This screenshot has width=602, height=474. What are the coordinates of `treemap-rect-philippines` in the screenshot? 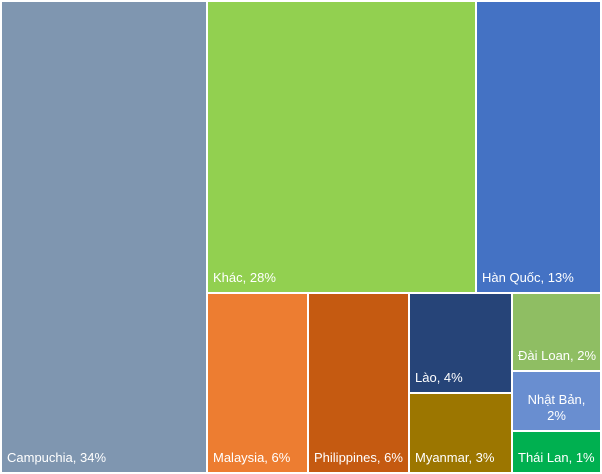 It's located at (358, 383).